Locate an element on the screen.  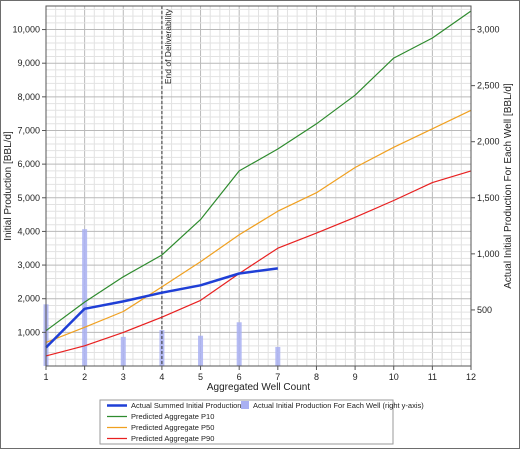
x-tick-label: 11 is located at coordinates (432, 377).